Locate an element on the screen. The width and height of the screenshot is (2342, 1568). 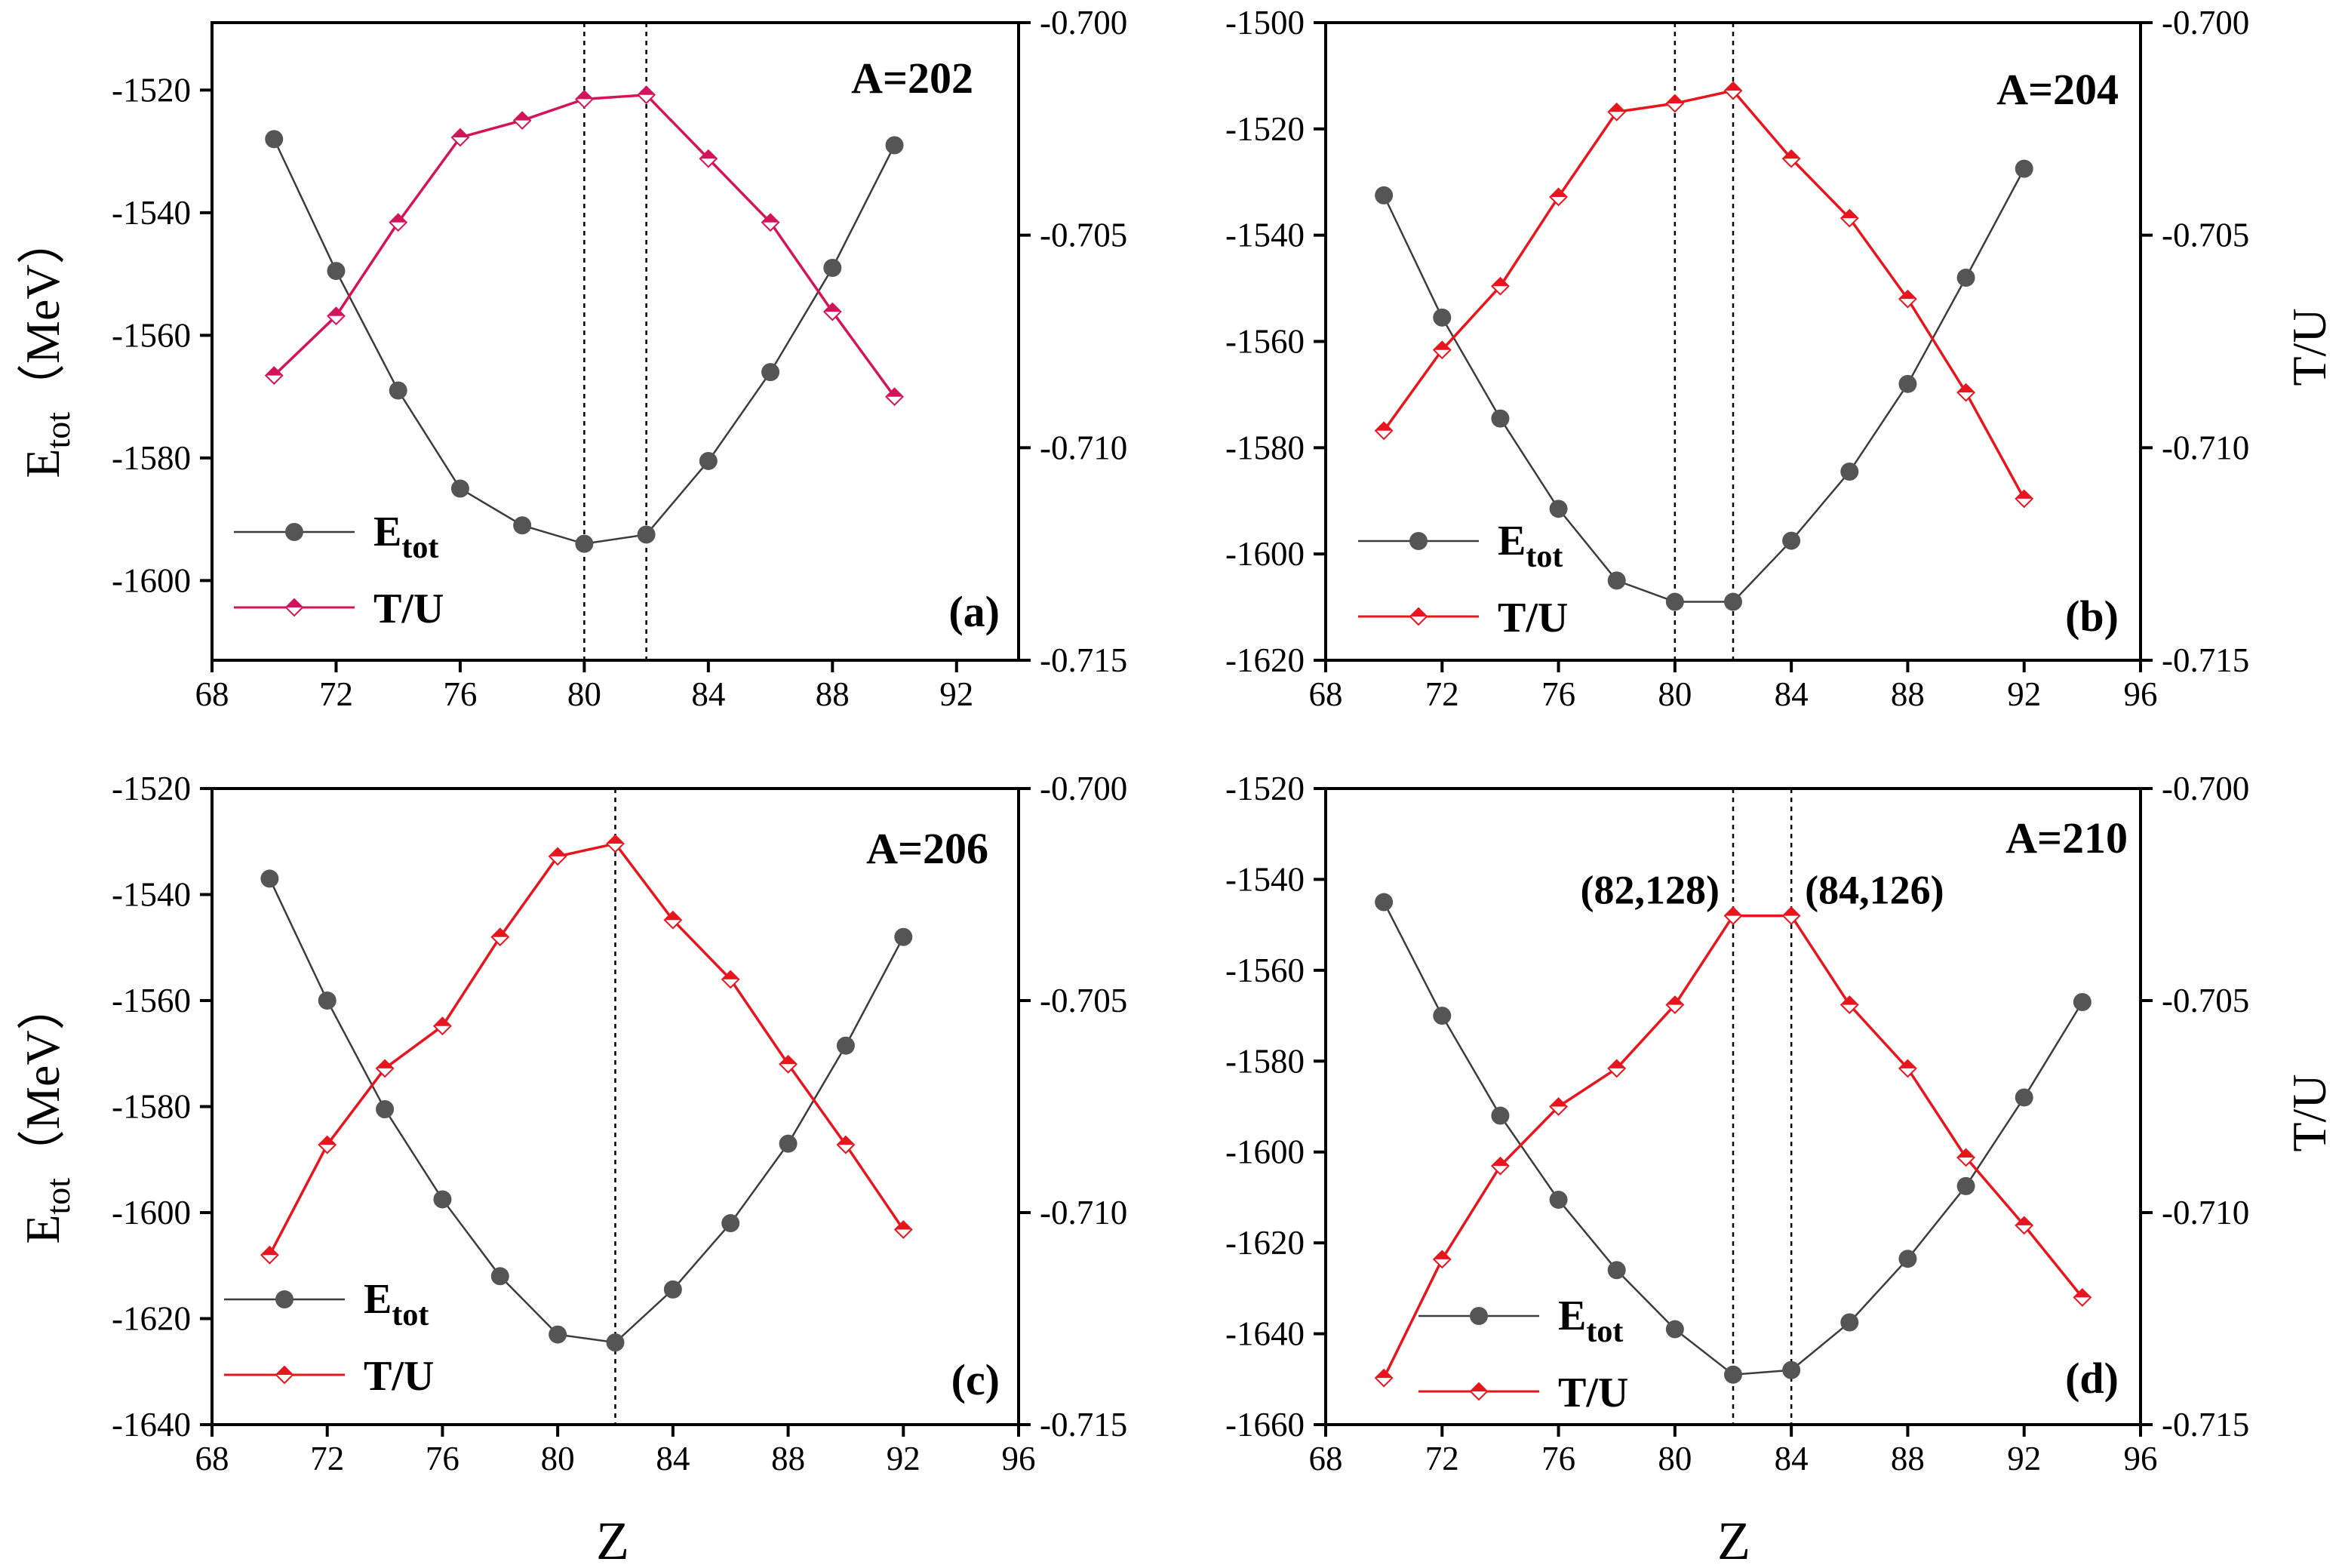
svg-text: Etot（MeV） is located at coordinates (46, 347).